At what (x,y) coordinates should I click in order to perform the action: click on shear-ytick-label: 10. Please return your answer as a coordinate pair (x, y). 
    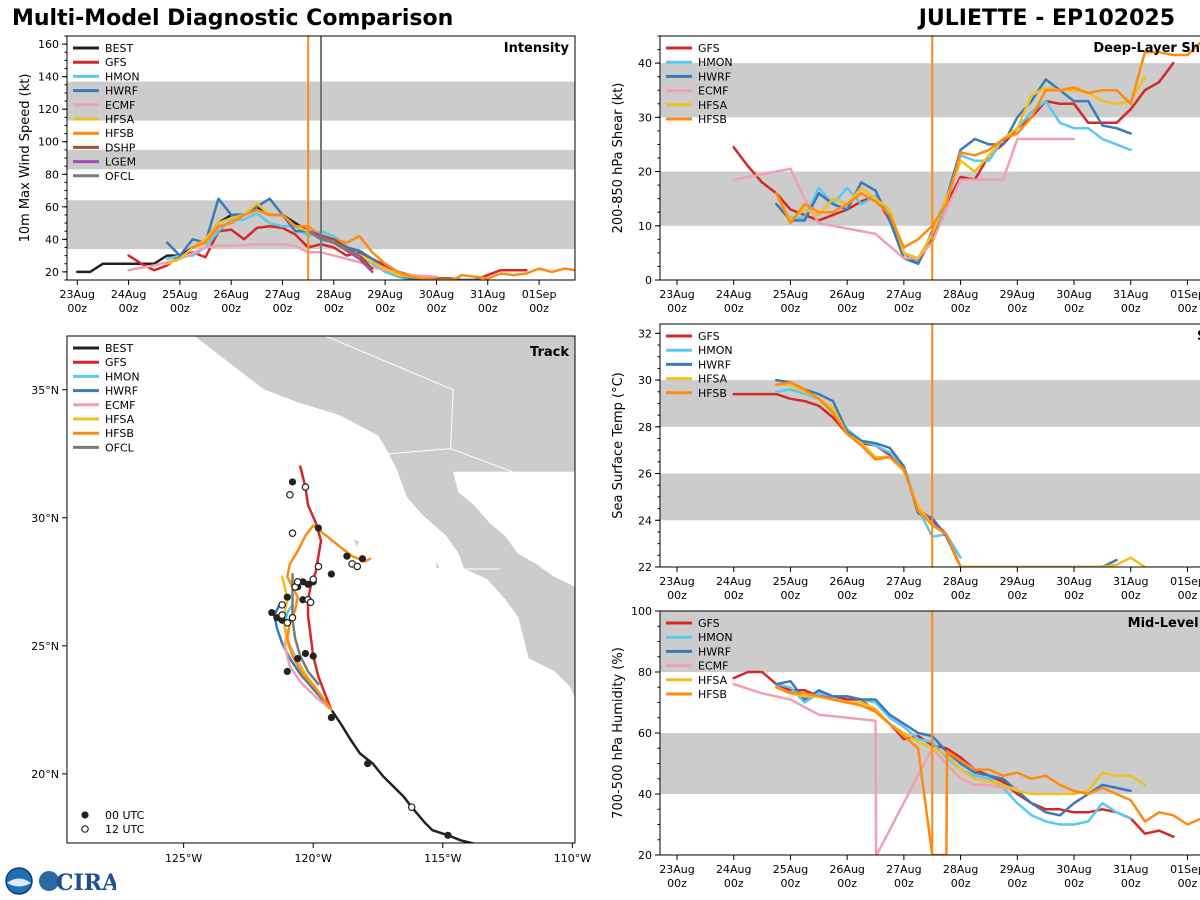
    Looking at the image, I should click on (645, 226).